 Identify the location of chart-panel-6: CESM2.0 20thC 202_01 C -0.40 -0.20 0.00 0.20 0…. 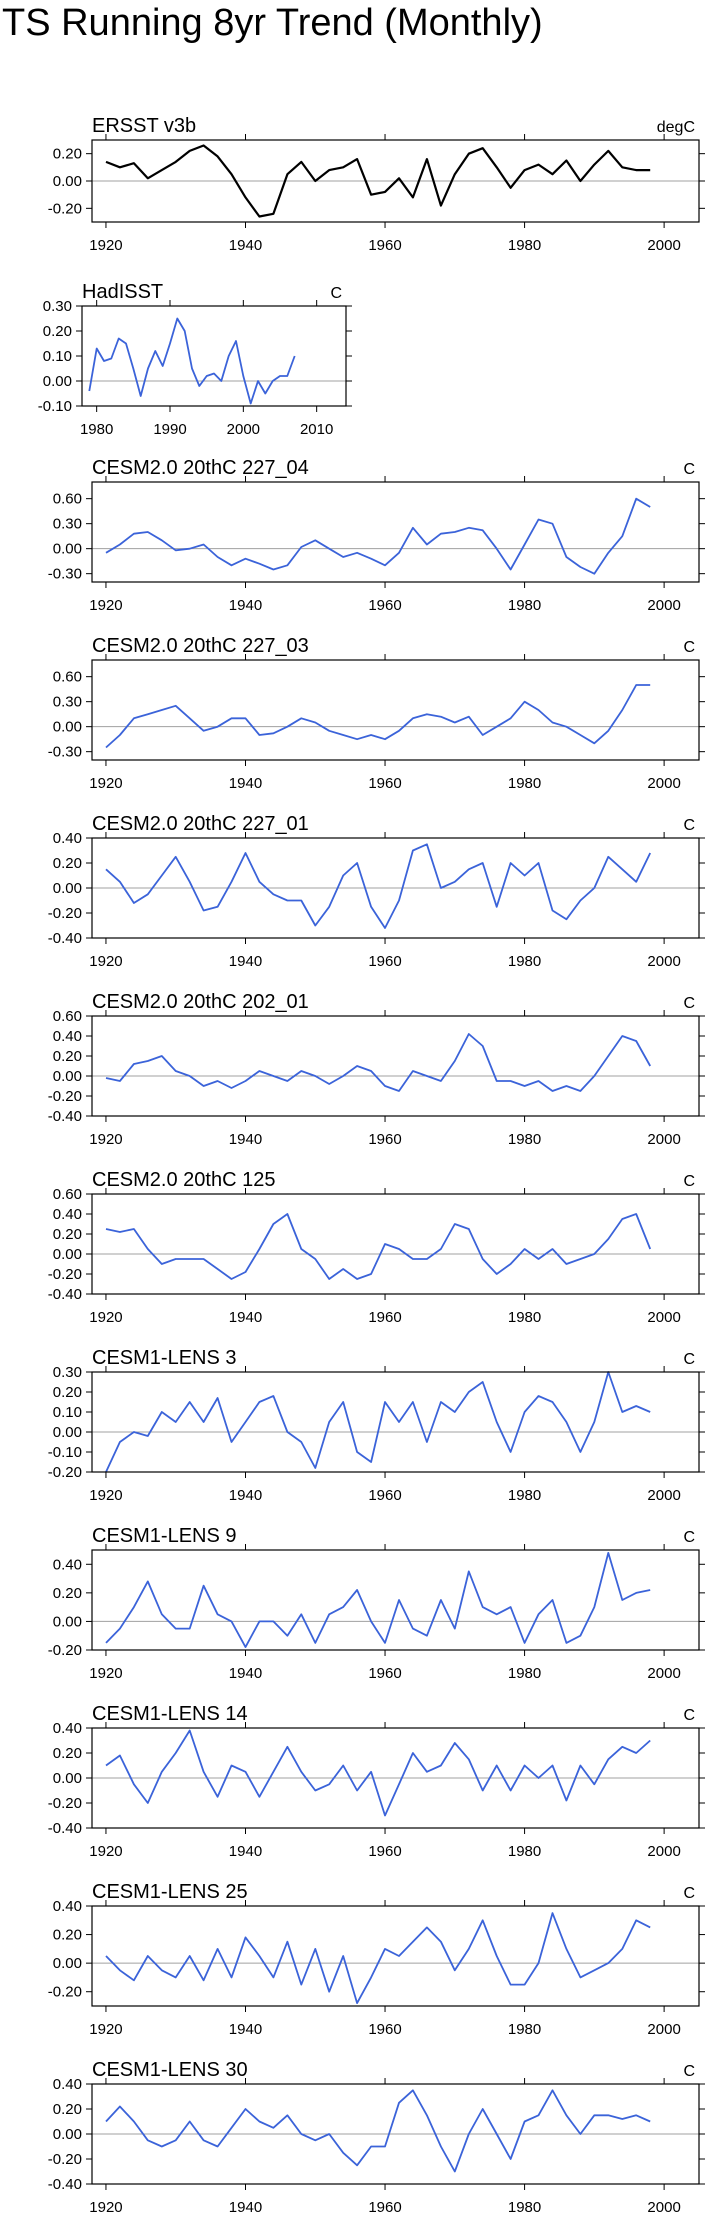
(376, 1069).